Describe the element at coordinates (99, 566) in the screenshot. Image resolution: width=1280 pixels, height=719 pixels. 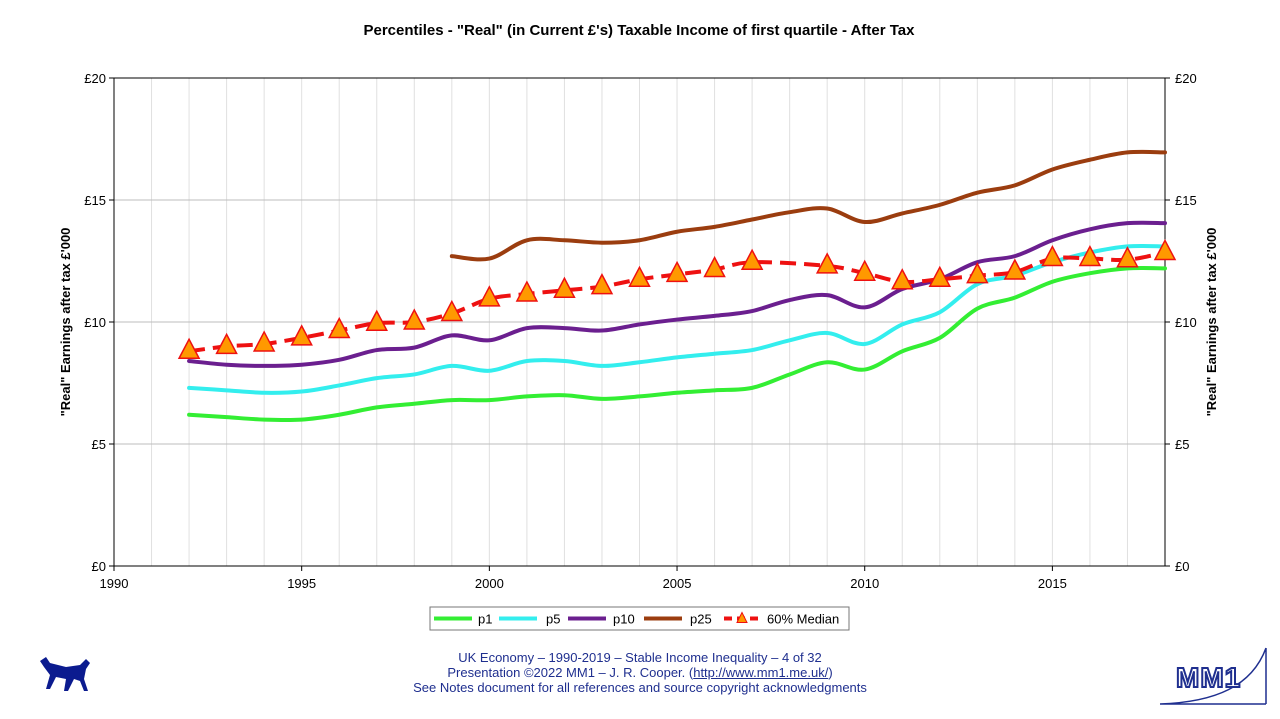
I see `y-tick-label-left: £0` at that location.